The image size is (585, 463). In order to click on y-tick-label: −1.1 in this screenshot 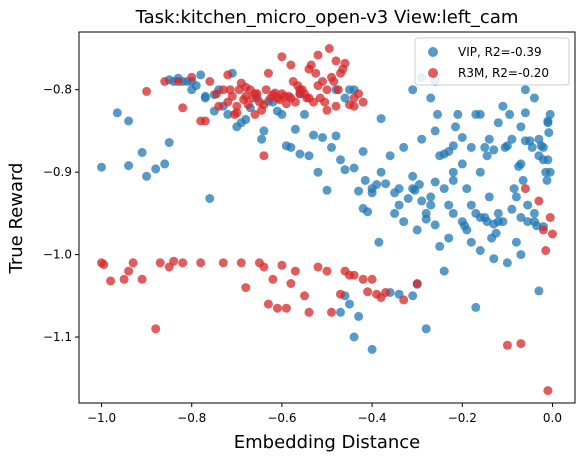, I will do `click(57, 337)`.